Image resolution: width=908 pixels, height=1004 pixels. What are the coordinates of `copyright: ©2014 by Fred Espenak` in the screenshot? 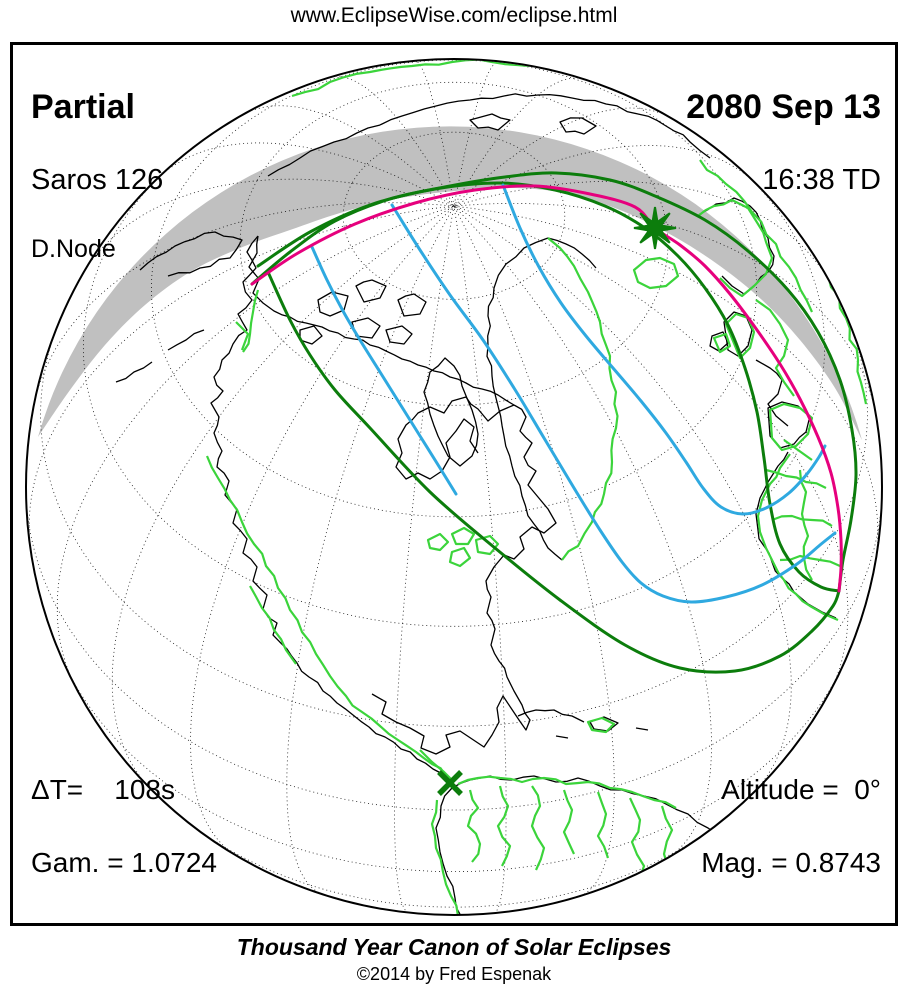 It's located at (454, 974).